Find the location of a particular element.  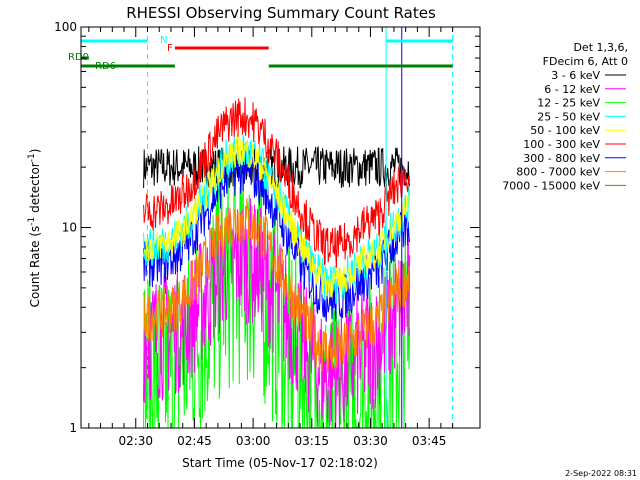

legend-entry-label: 3 - 6 keV is located at coordinates (575, 75).